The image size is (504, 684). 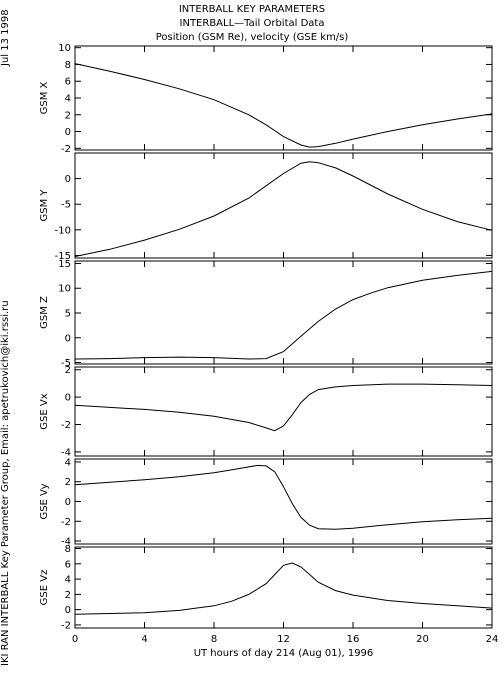 What do you see at coordinates (422, 639) in the screenshot?
I see `x-tick-label: 20` at bounding box center [422, 639].